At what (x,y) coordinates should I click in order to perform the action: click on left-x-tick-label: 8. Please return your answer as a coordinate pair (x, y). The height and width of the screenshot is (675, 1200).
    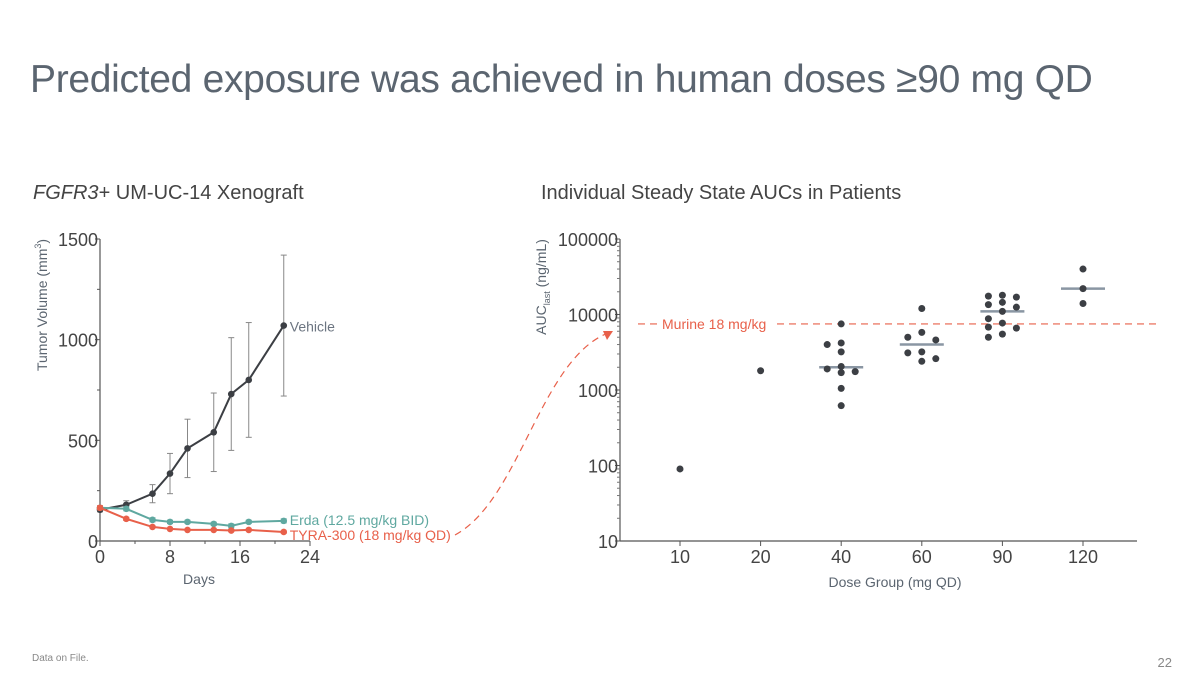
    Looking at the image, I should click on (170, 557).